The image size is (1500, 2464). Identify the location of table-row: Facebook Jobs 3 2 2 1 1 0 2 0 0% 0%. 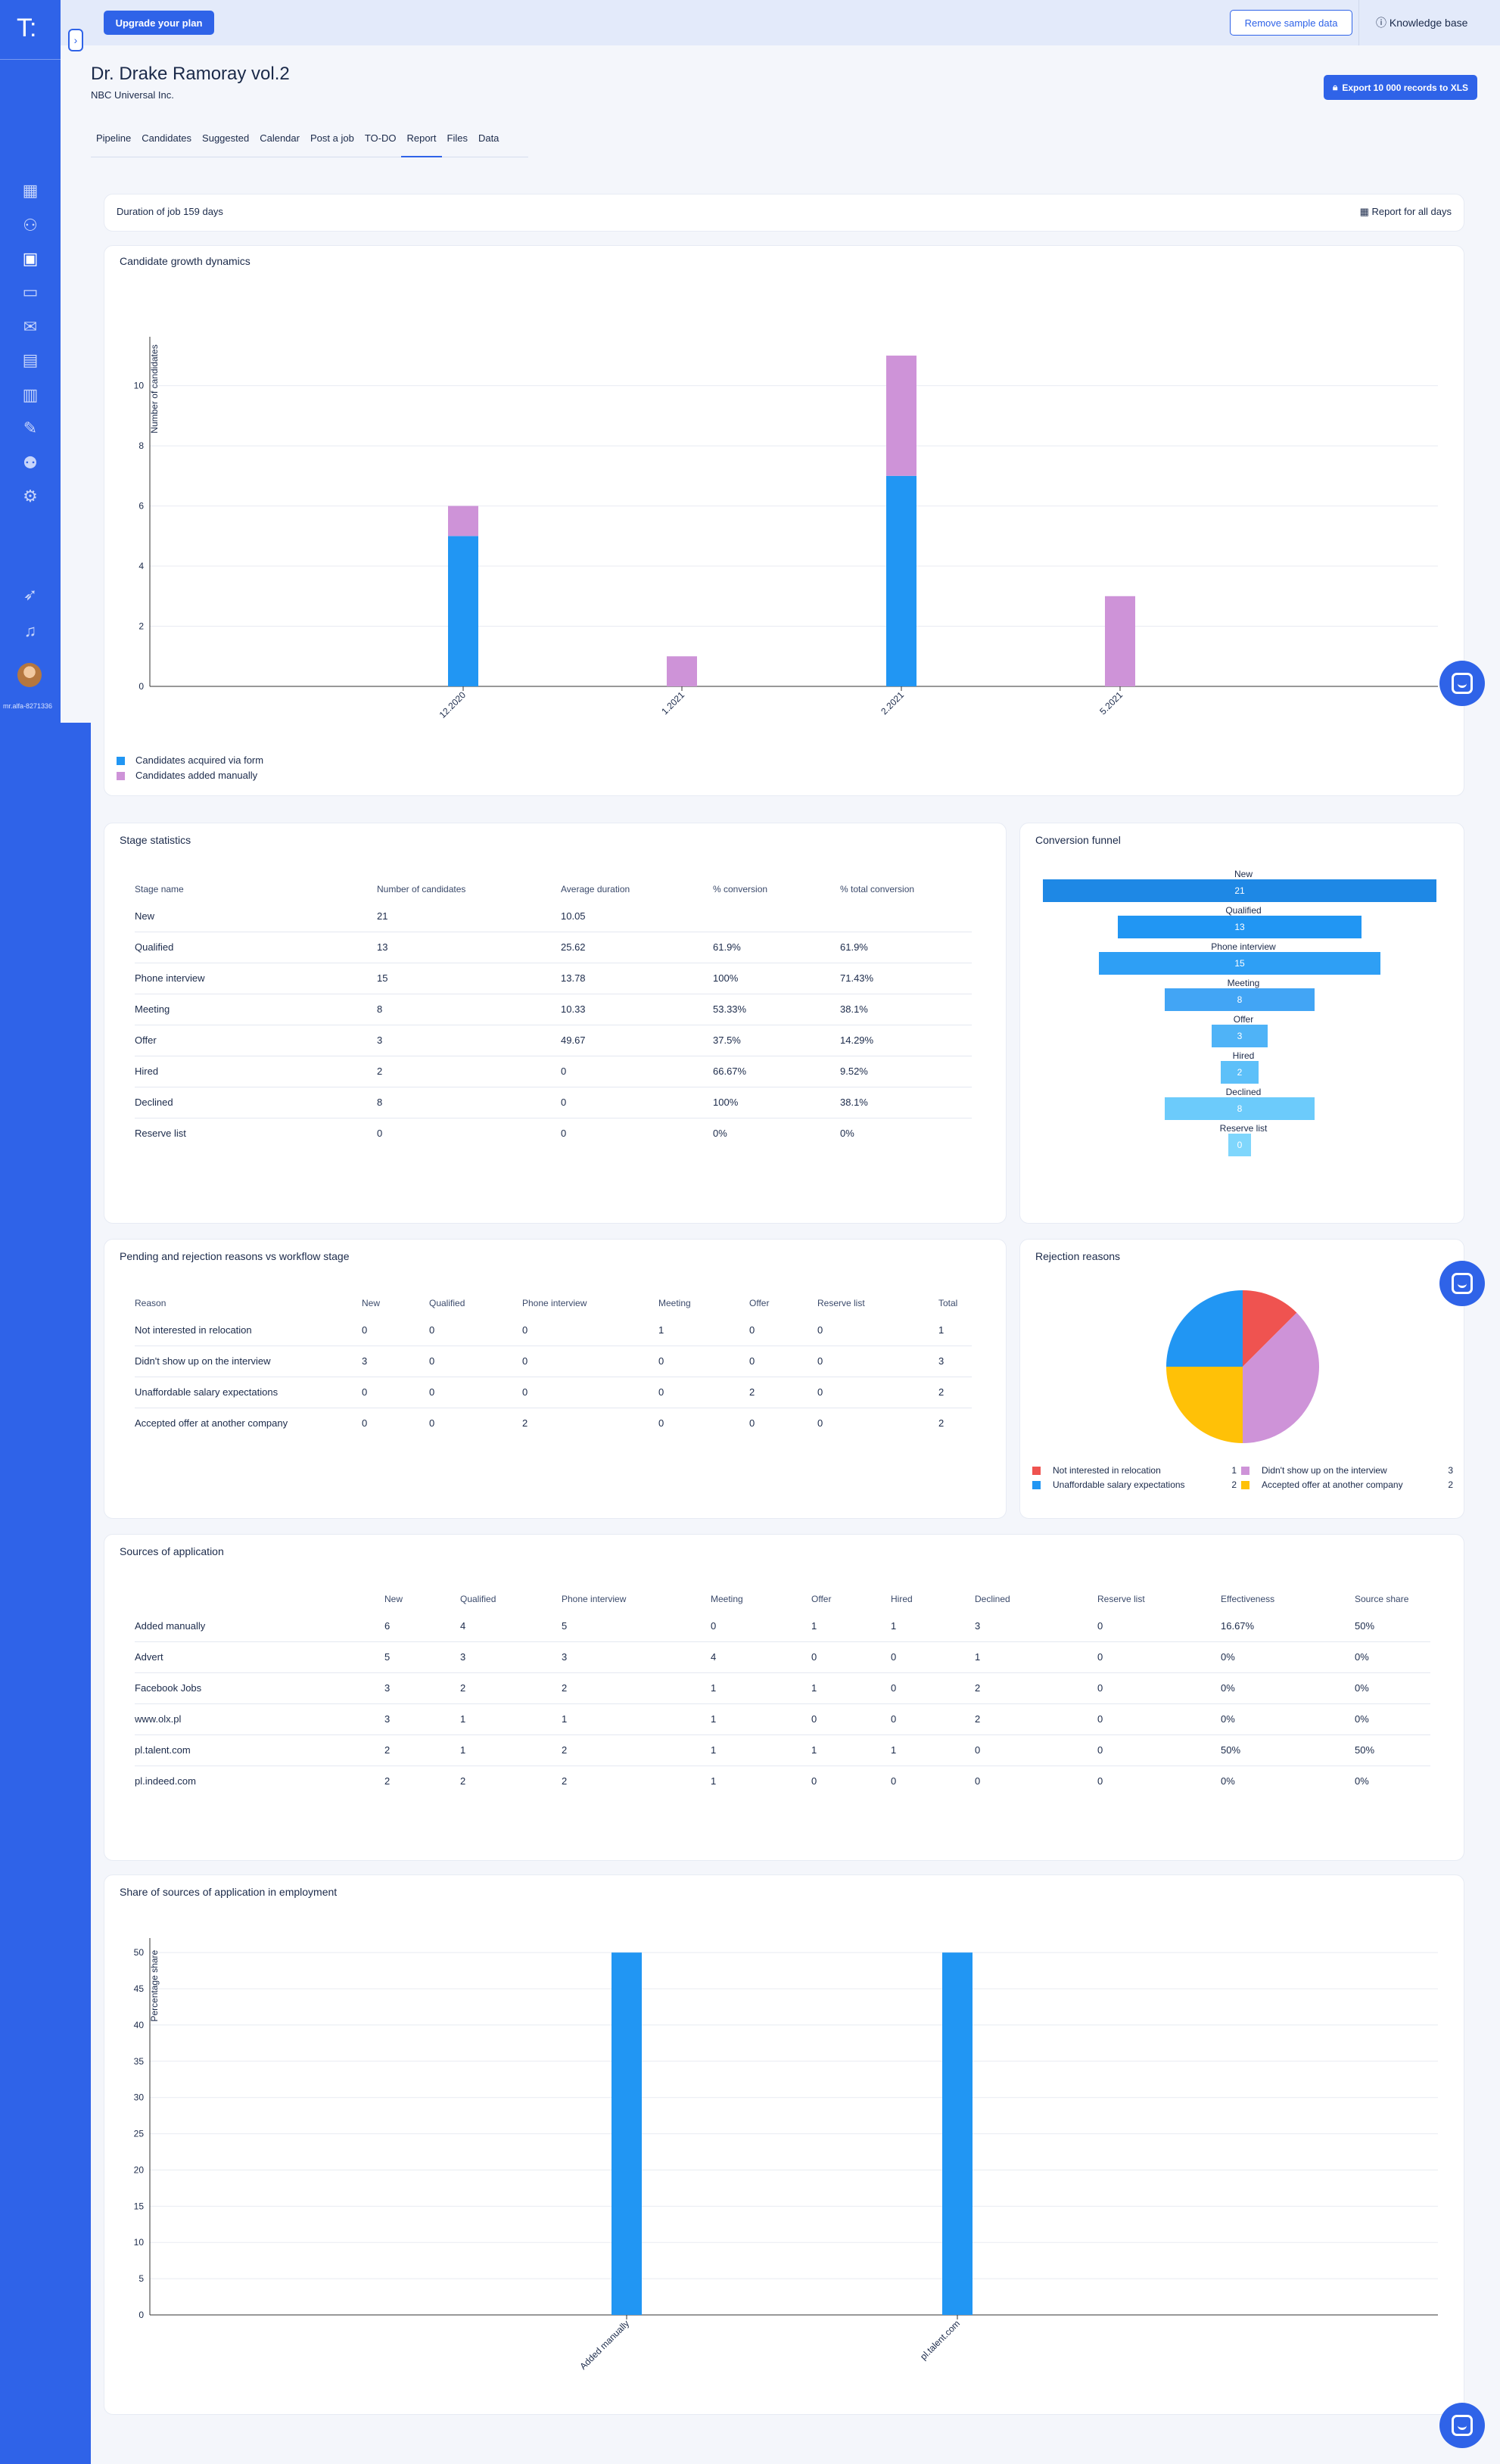
(782, 1688).